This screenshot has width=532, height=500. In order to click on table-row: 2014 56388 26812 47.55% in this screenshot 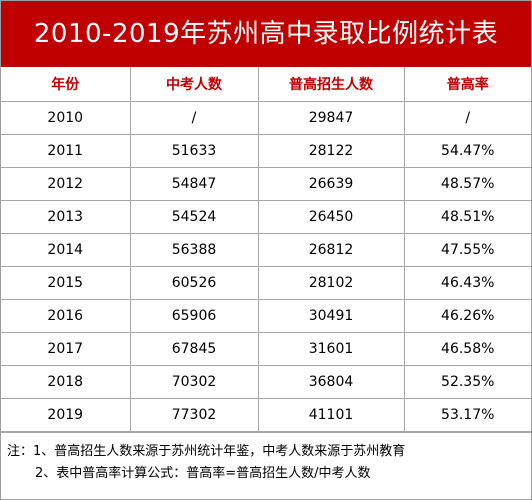, I will do `click(266, 250)`.